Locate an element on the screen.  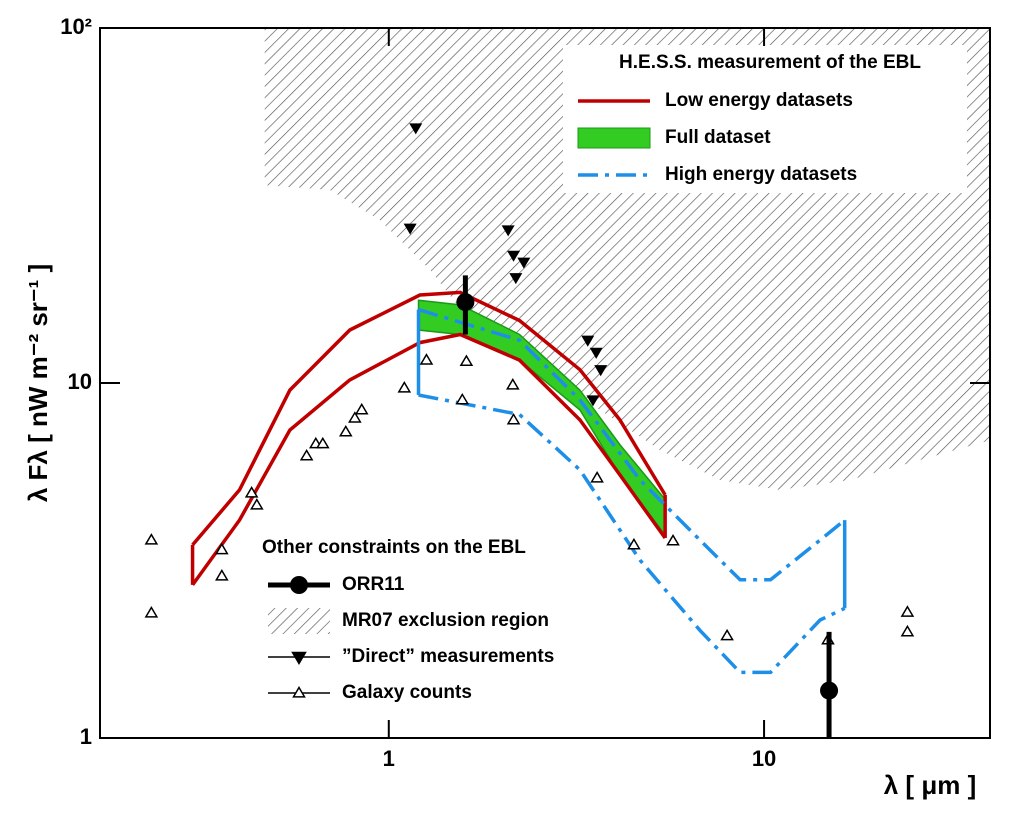
legend-title: Other constraints on the EBL is located at coordinates (394, 547).